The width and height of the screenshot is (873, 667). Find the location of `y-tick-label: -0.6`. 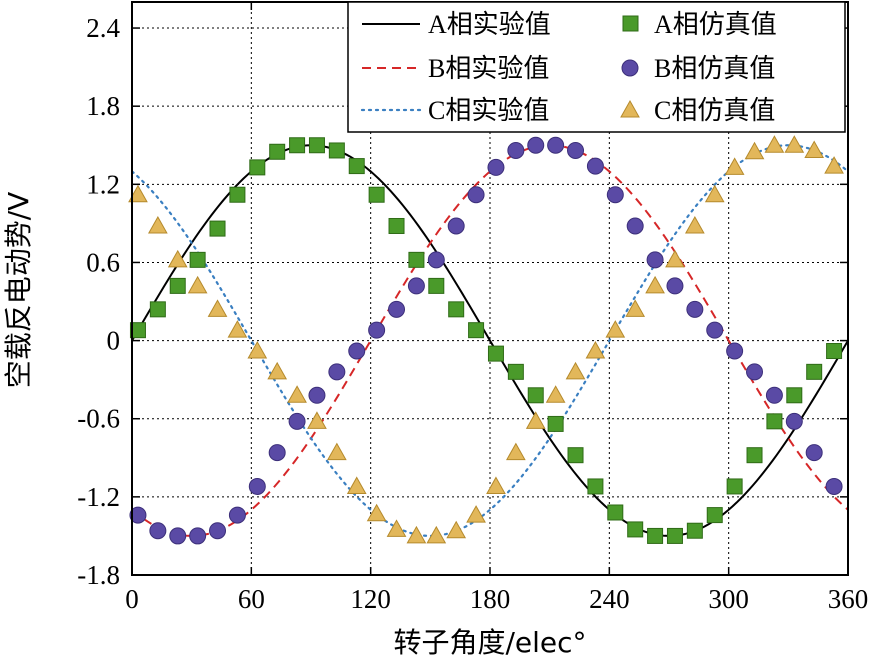

y-tick-label: -0.6 is located at coordinates (98, 419).